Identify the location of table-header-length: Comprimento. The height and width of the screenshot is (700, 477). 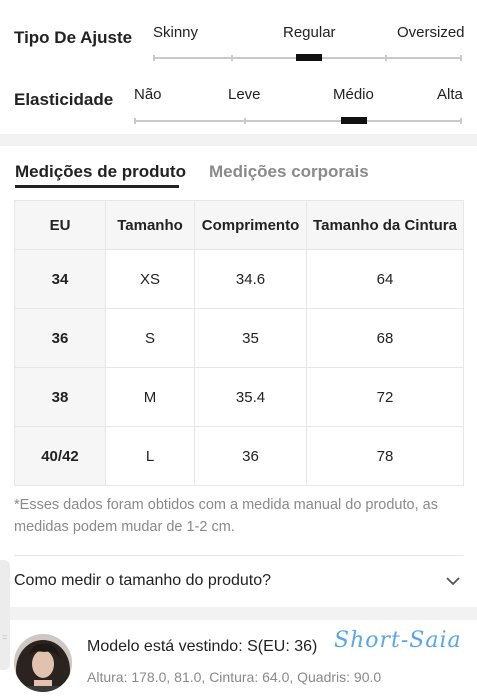
(250, 225).